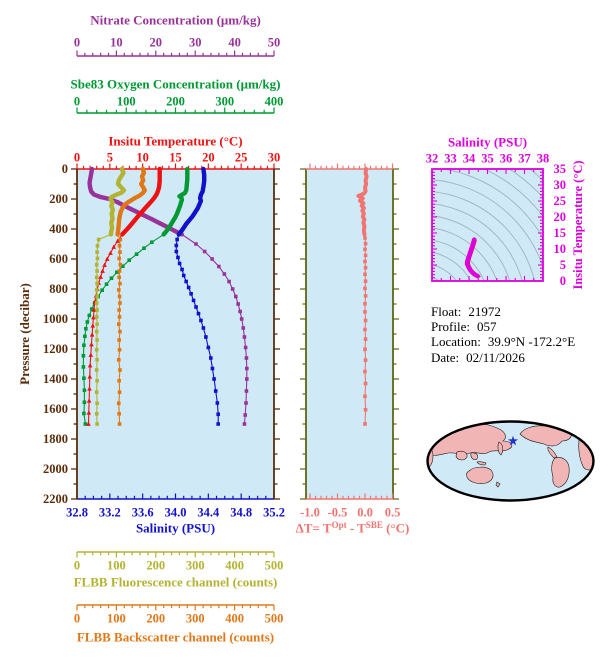  Describe the element at coordinates (175, 528) in the screenshot. I see `salinity-axis-title: Salinity (PSU)` at that location.